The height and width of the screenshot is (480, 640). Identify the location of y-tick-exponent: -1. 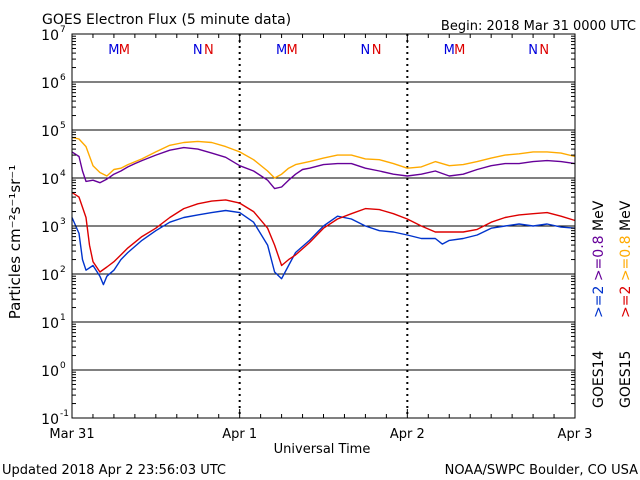
(64, 414).